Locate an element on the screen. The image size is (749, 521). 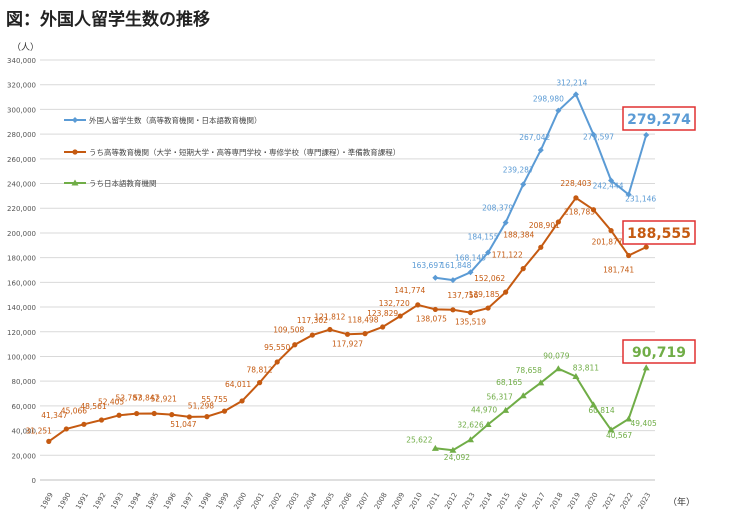
x-axis-label: （年） is located at coordinates (681, 502).